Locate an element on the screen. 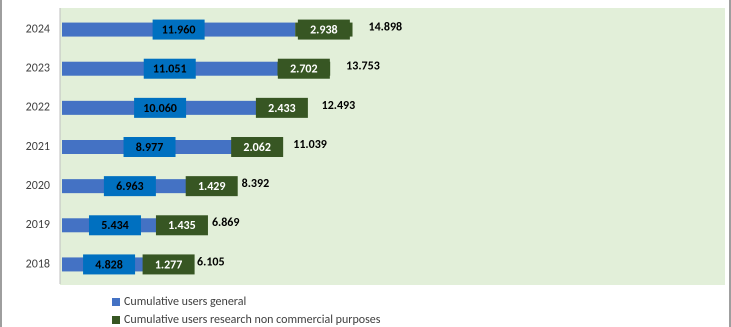 This screenshot has height=327, width=731. total-label: 6.869 is located at coordinates (226, 223).